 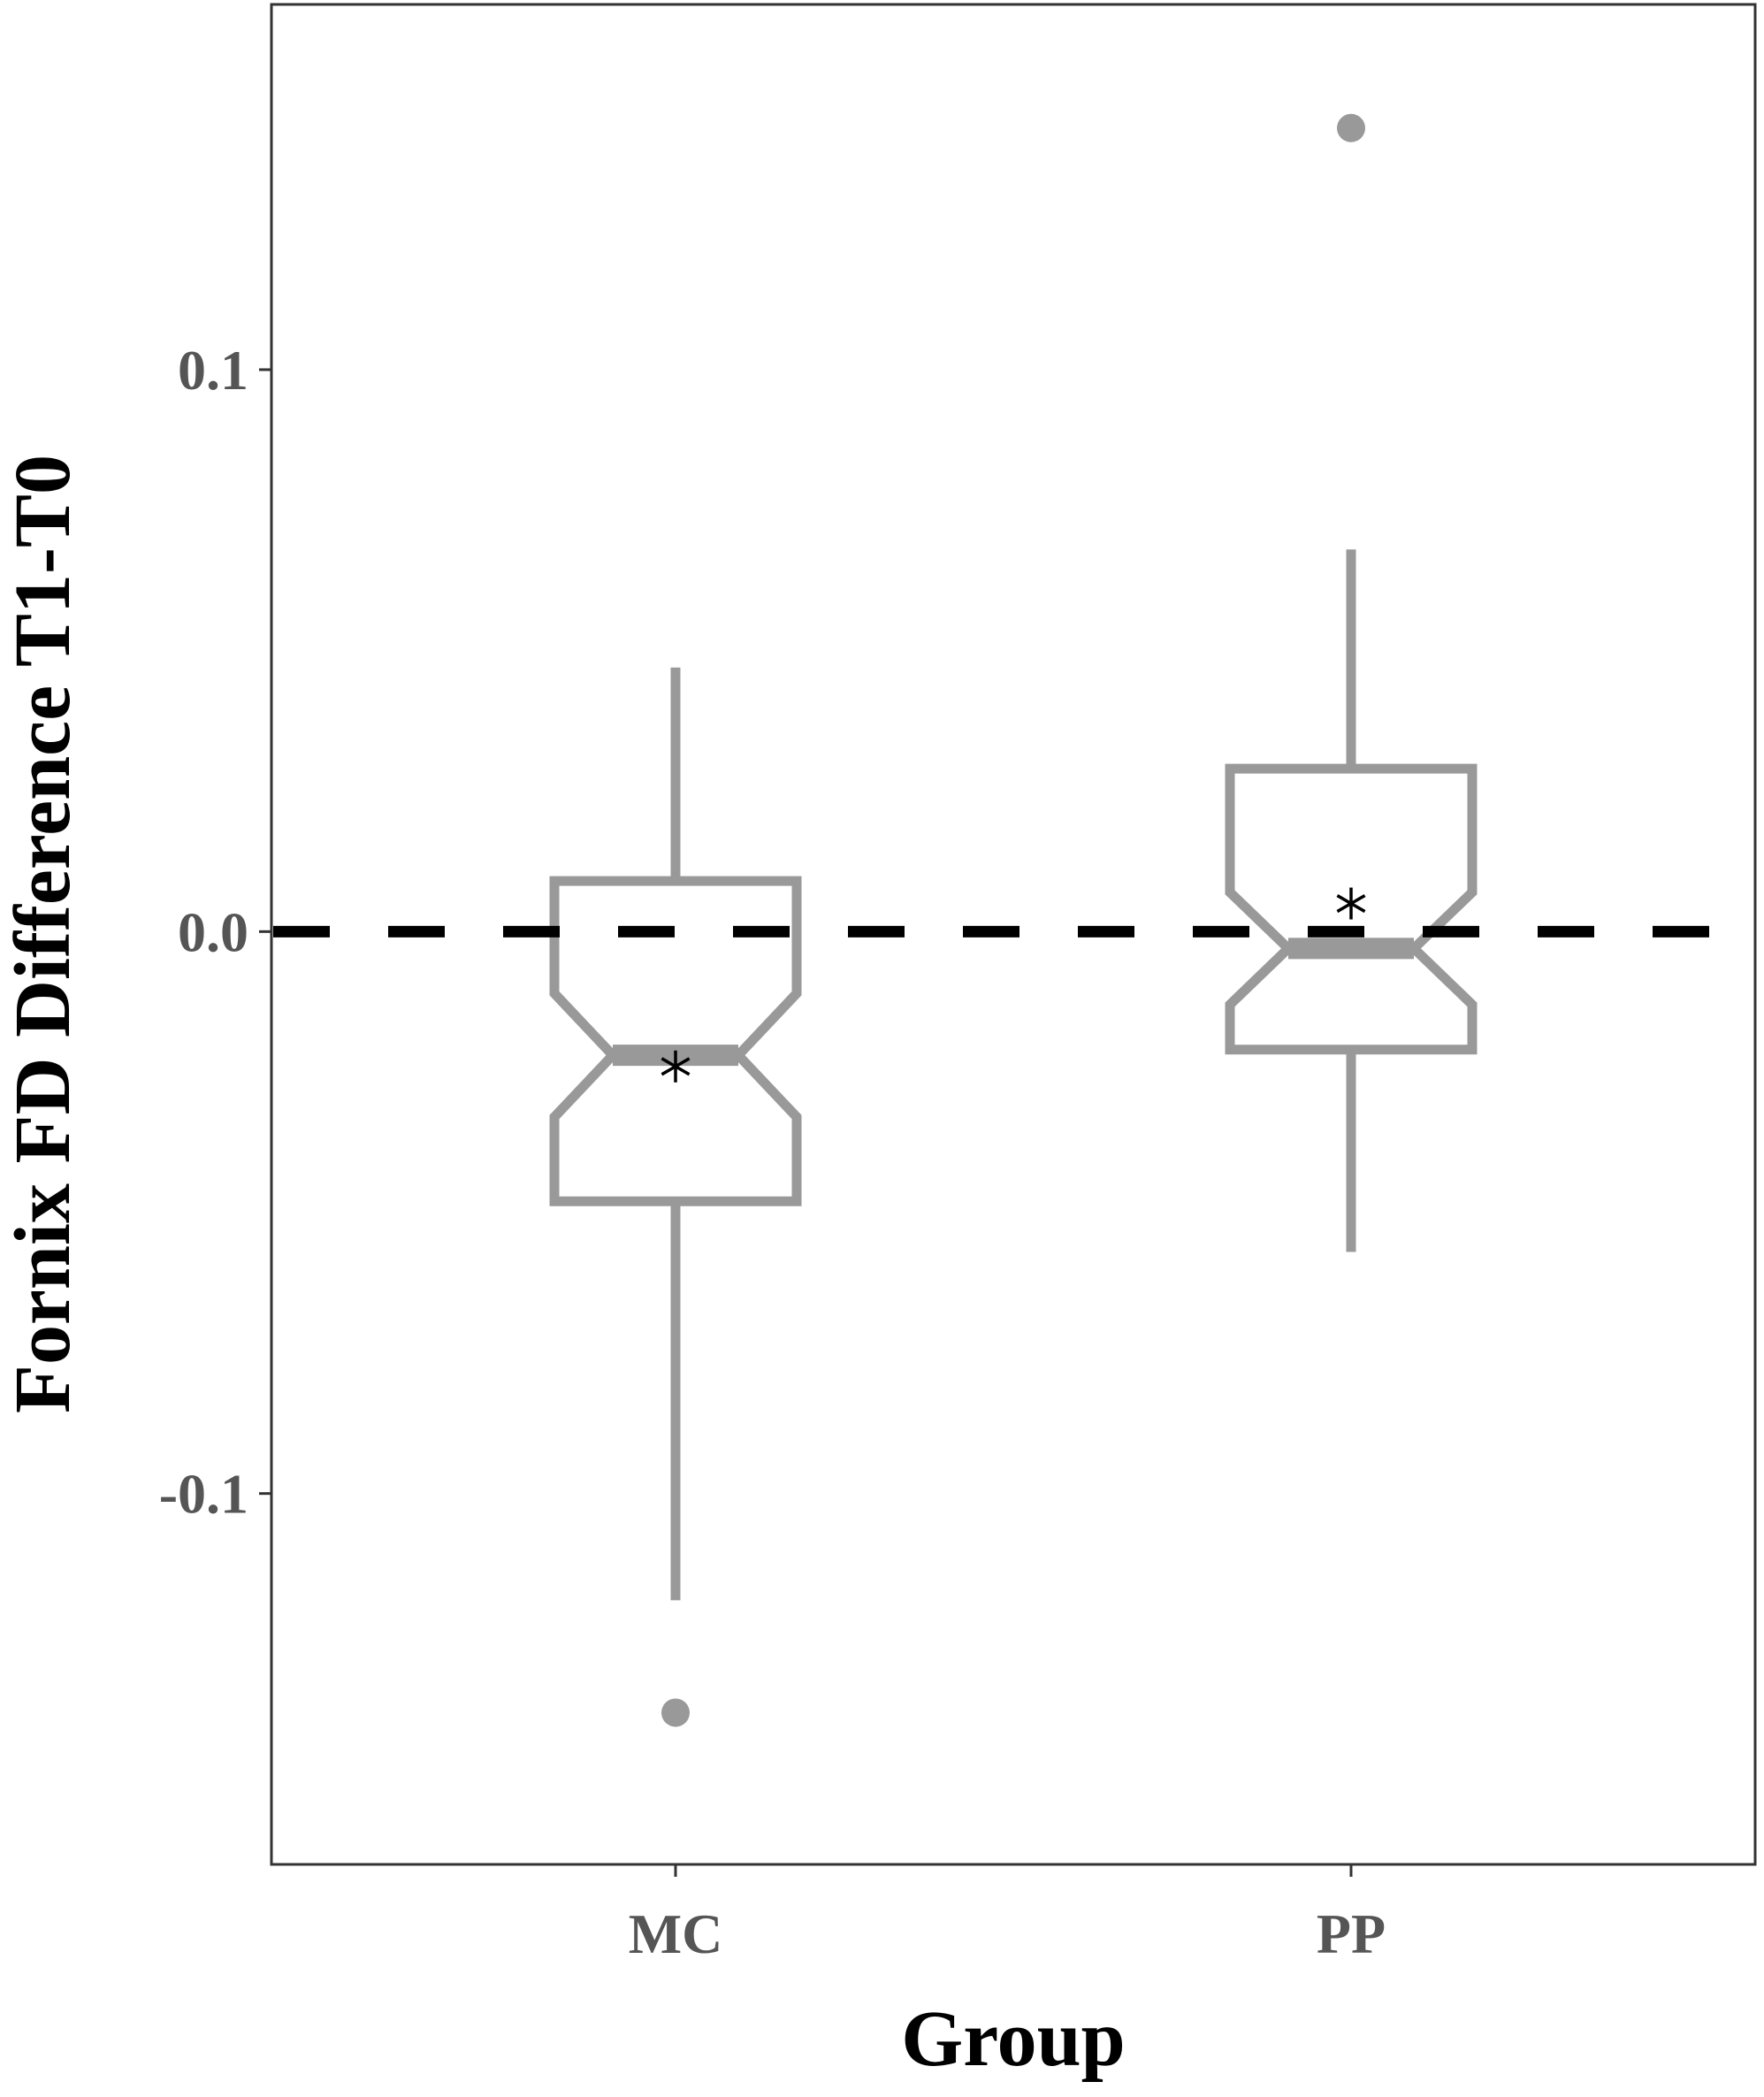 What do you see at coordinates (1351, 1934) in the screenshot?
I see `x-tick-label: PP` at bounding box center [1351, 1934].